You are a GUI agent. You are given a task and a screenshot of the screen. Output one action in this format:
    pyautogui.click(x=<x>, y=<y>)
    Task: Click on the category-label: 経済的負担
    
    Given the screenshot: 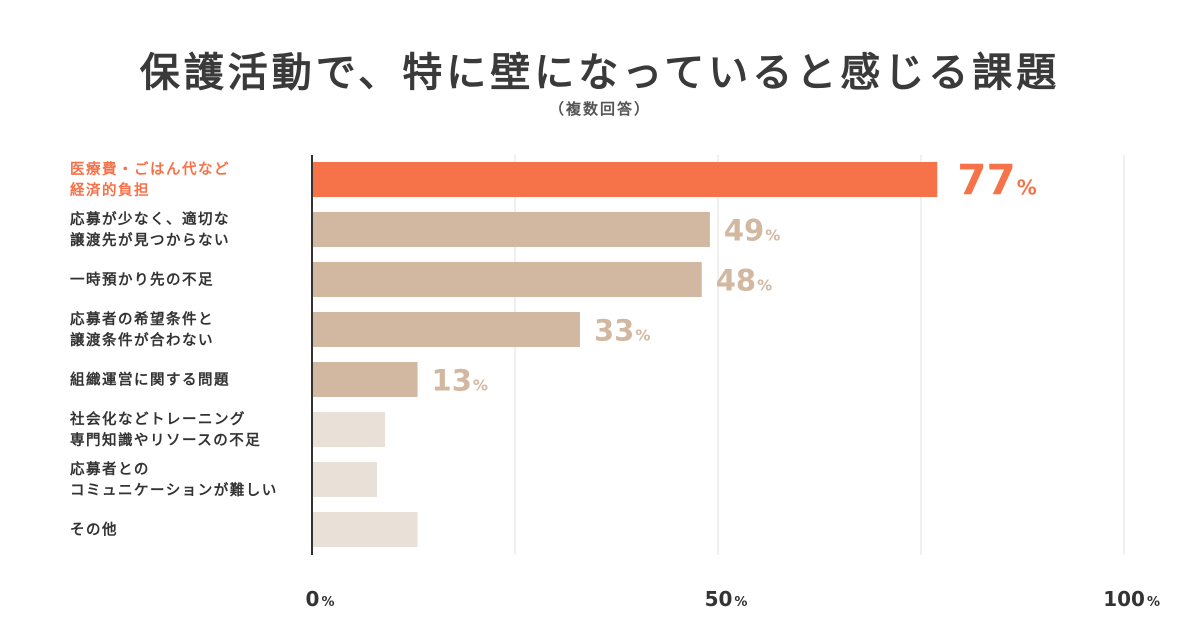 What is the action you would take?
    pyautogui.click(x=110, y=190)
    